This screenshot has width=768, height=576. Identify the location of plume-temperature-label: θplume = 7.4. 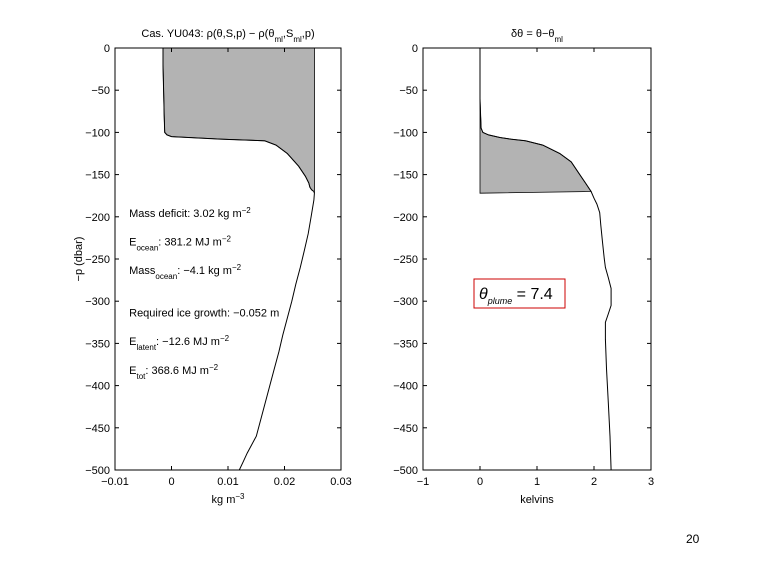
(516, 296).